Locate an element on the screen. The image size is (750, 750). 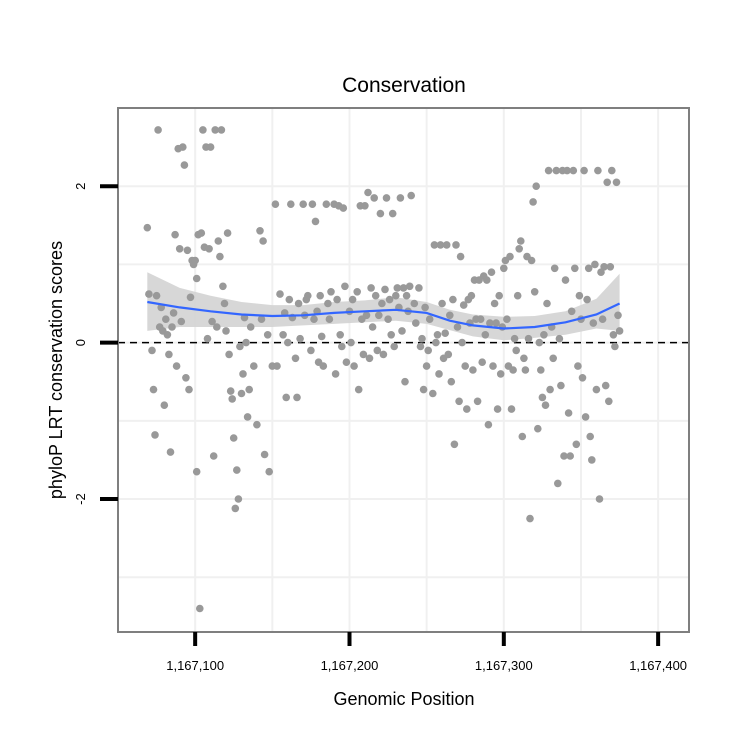
chart-title: Conservation is located at coordinates (404, 85).